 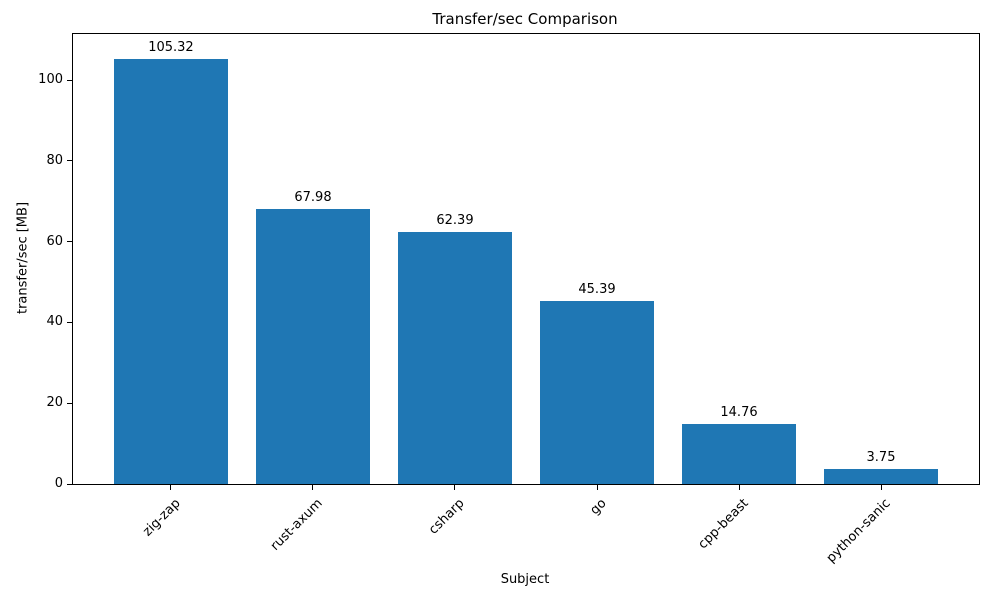 I want to click on bar-value-label: 14.76, so click(x=739, y=413).